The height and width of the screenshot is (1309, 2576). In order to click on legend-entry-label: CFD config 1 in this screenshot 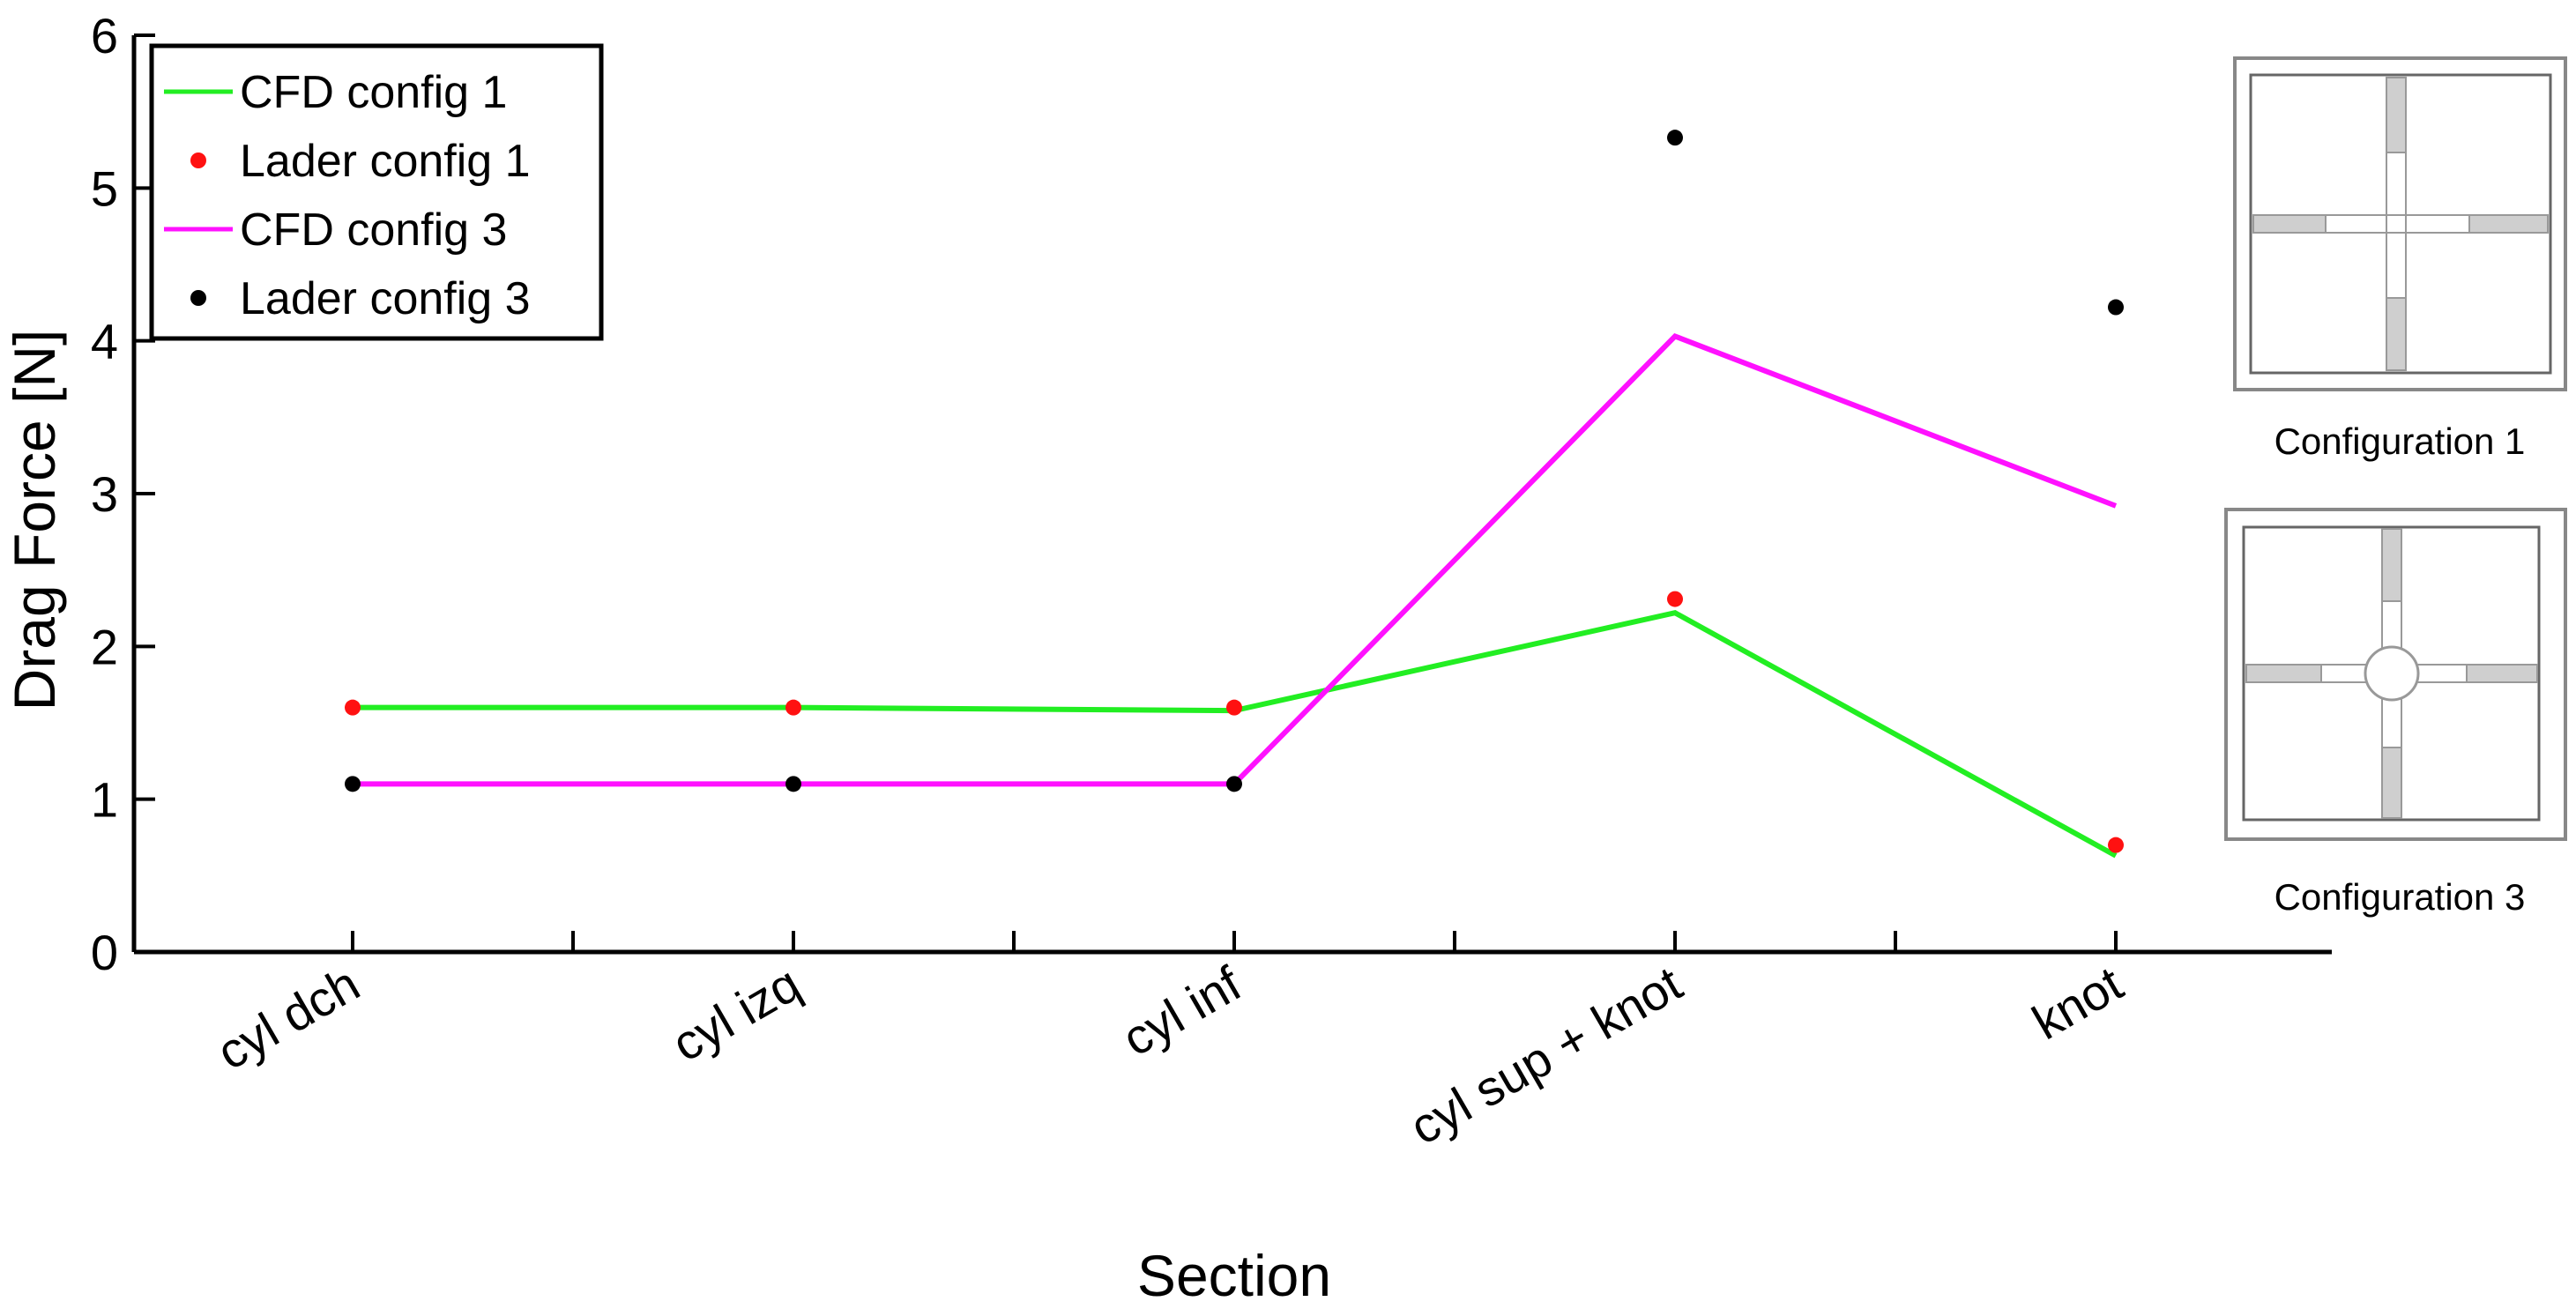, I will do `click(373, 92)`.